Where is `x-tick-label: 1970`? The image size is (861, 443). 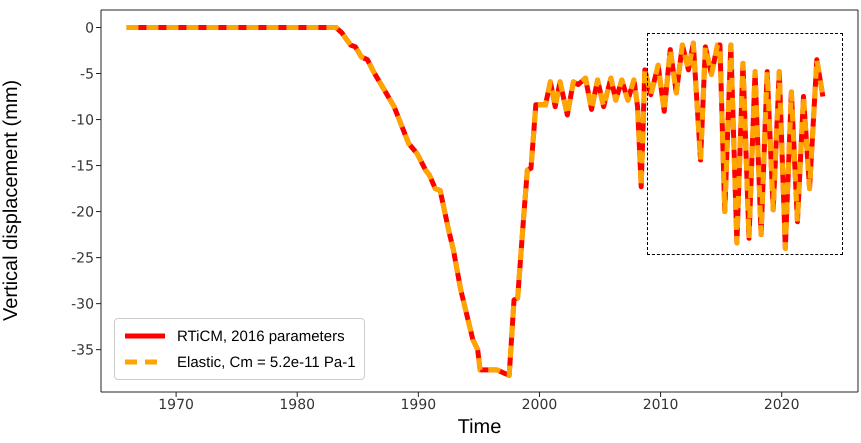
x-tick-label: 1970 is located at coordinates (176, 404).